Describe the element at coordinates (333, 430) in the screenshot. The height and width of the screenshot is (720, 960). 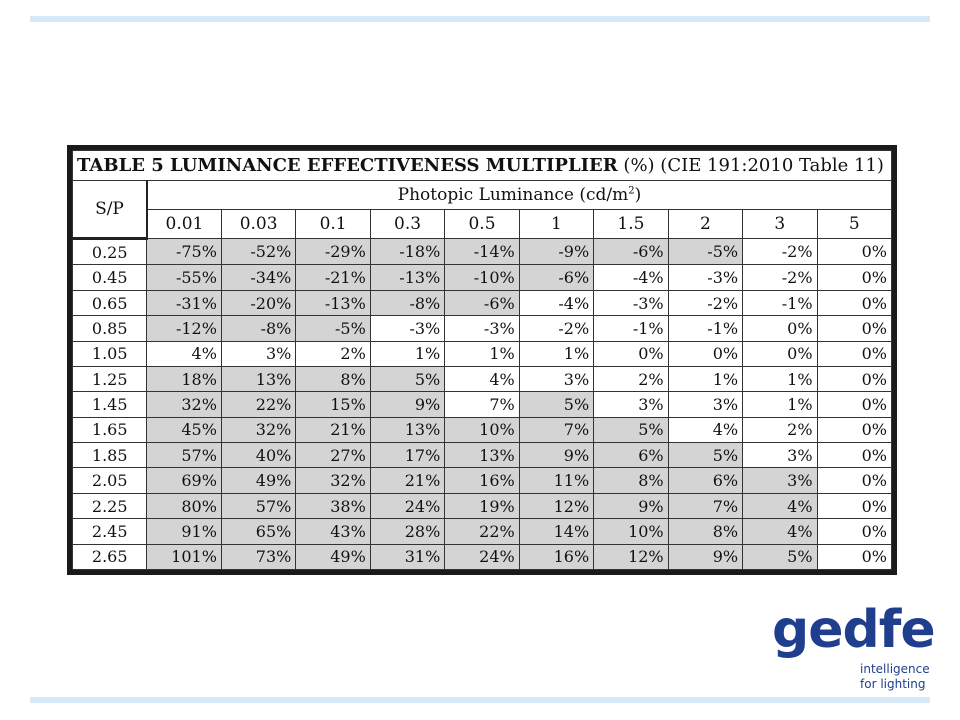
I see `table-cell: 21%` at that location.